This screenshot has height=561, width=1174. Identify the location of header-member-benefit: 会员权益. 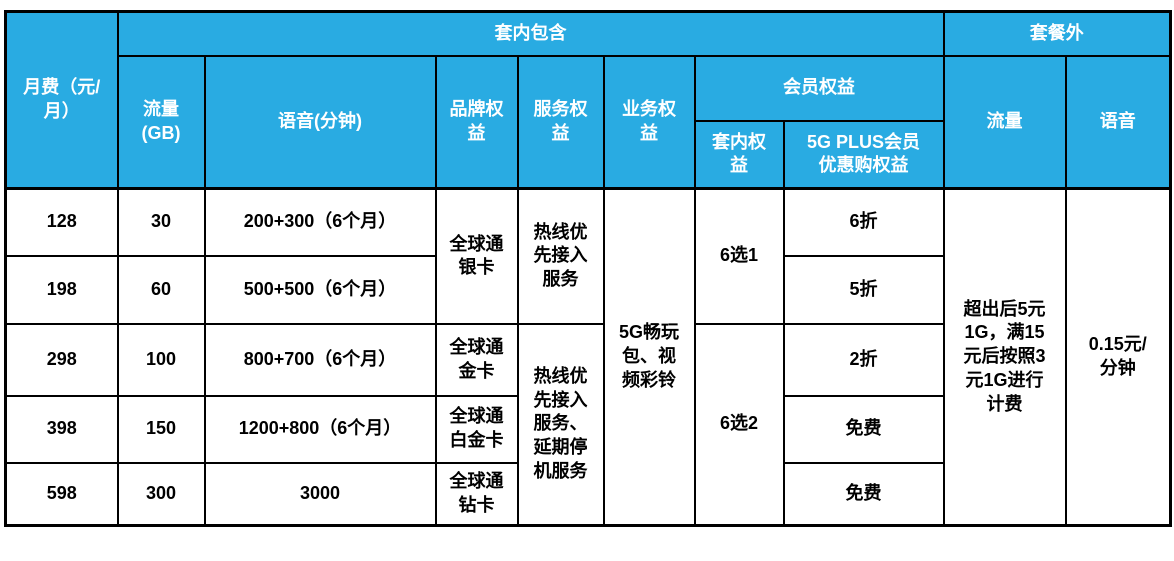
(819, 88).